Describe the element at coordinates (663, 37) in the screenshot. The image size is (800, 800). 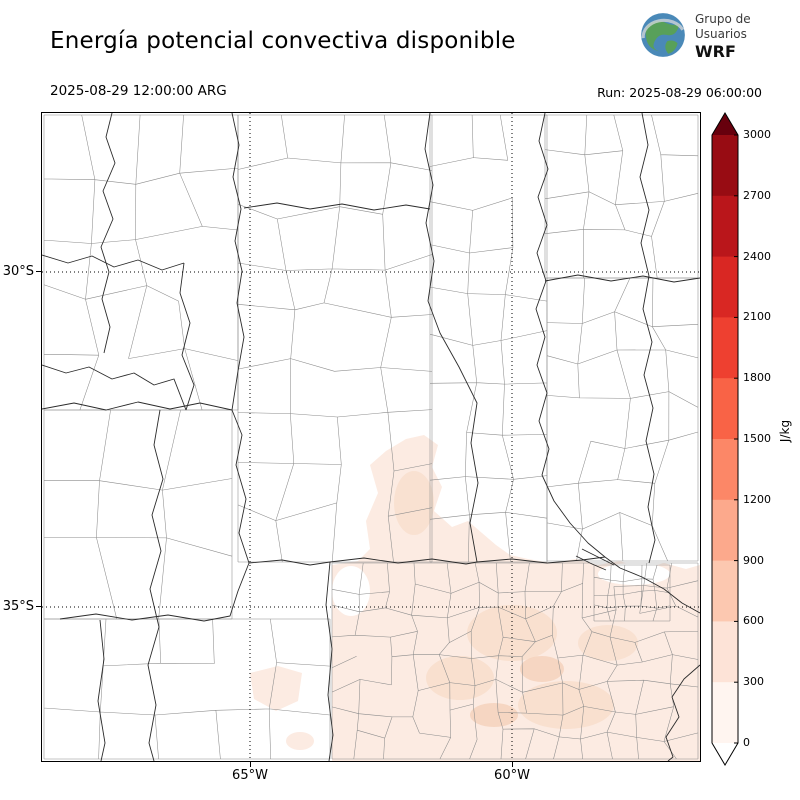
I see `globe-icon` at that location.